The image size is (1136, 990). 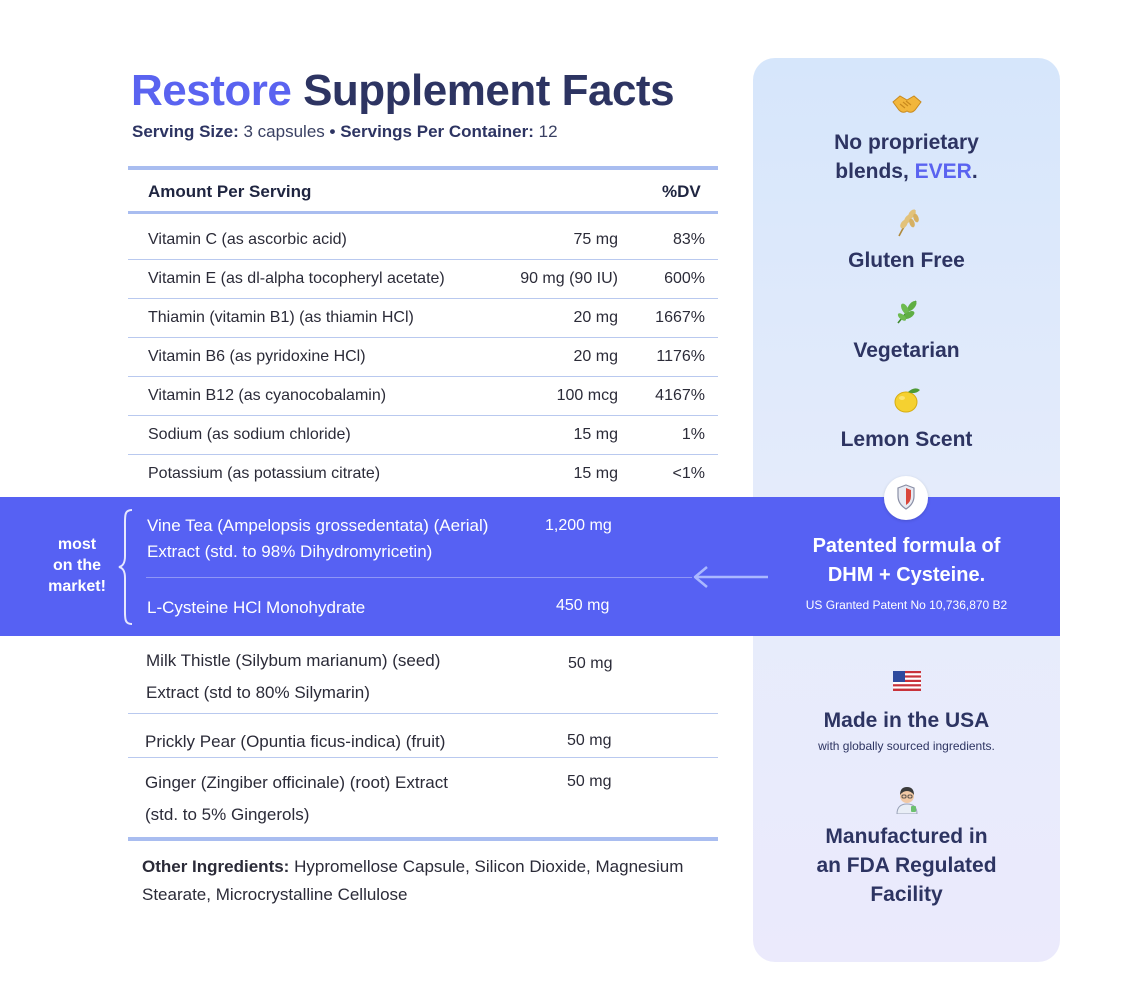 I want to click on nutrient-amount: 90 mg (90 IU), so click(x=569, y=278).